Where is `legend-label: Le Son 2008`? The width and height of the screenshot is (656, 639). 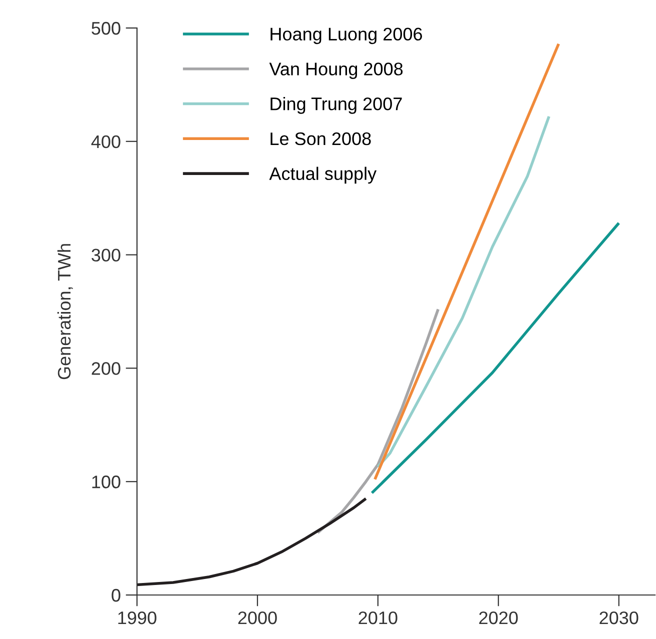 legend-label: Le Son 2008 is located at coordinates (320, 139).